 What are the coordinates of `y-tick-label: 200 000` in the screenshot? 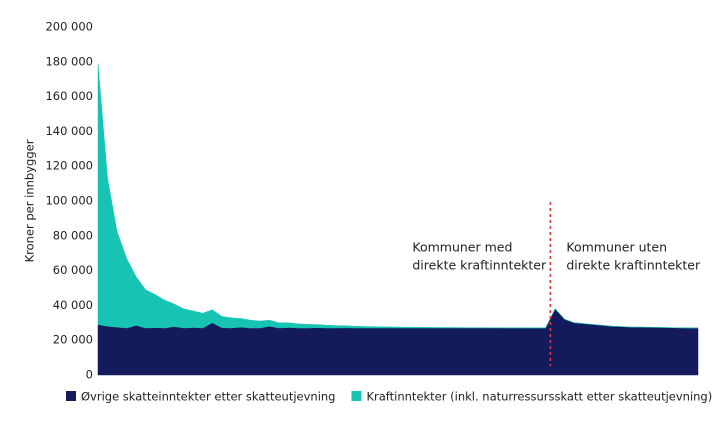 It's located at (69, 27).